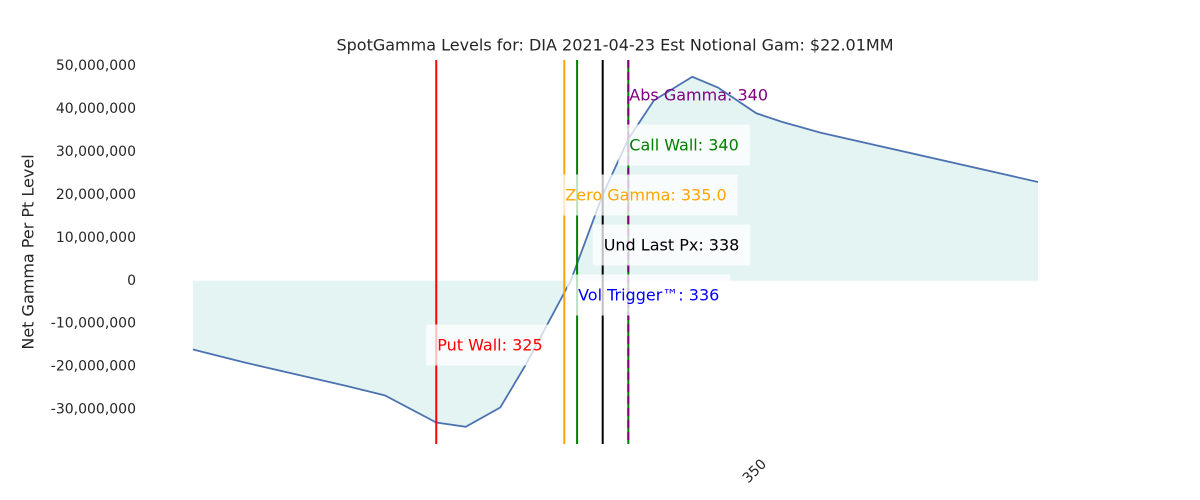 This screenshot has height=500, width=1200. I want to click on level-annotation: Vol Trigger™: 336, so click(649, 295).